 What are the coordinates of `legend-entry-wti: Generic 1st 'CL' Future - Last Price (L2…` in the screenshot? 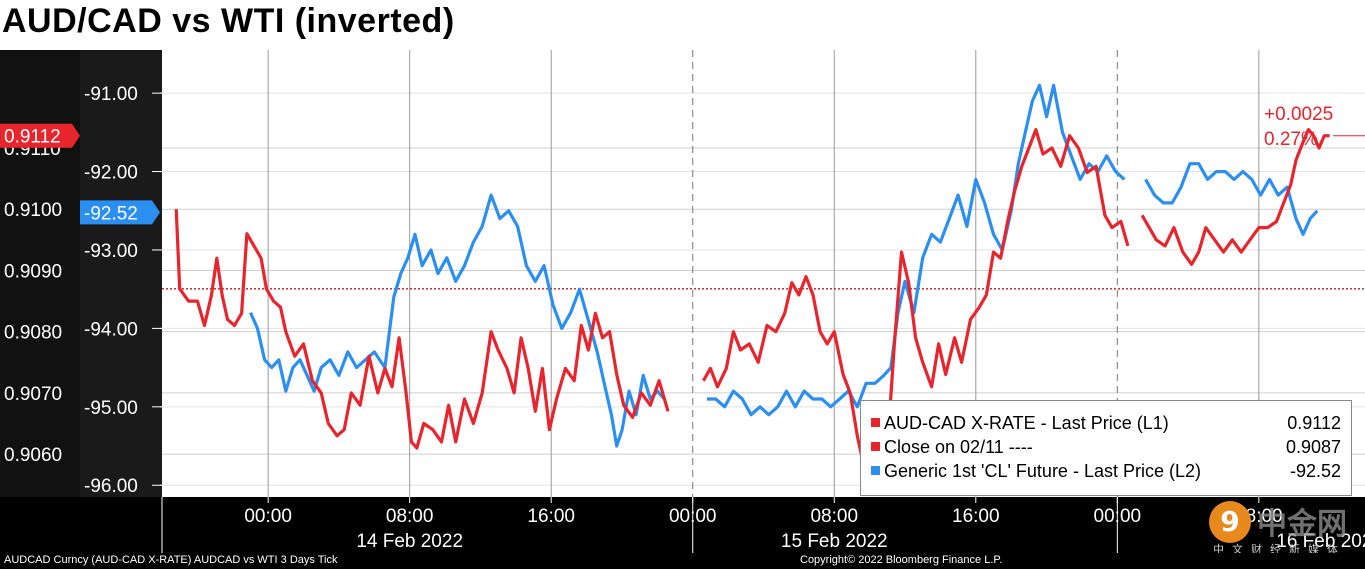 It's located at (1036, 471).